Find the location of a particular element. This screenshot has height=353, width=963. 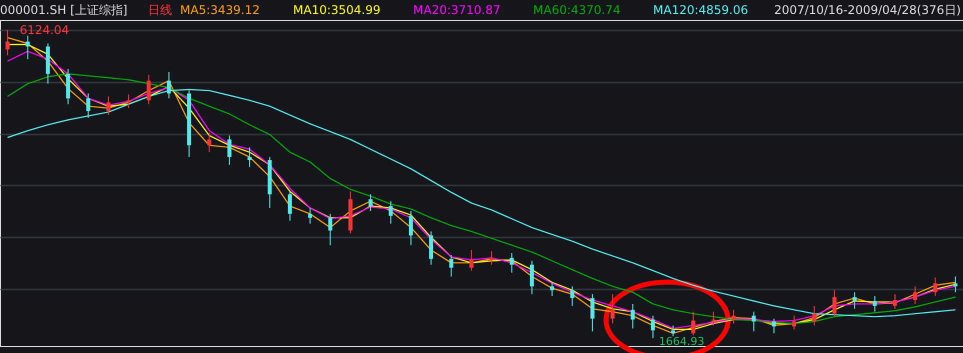

annotation: 6124.04 is located at coordinates (45, 29).